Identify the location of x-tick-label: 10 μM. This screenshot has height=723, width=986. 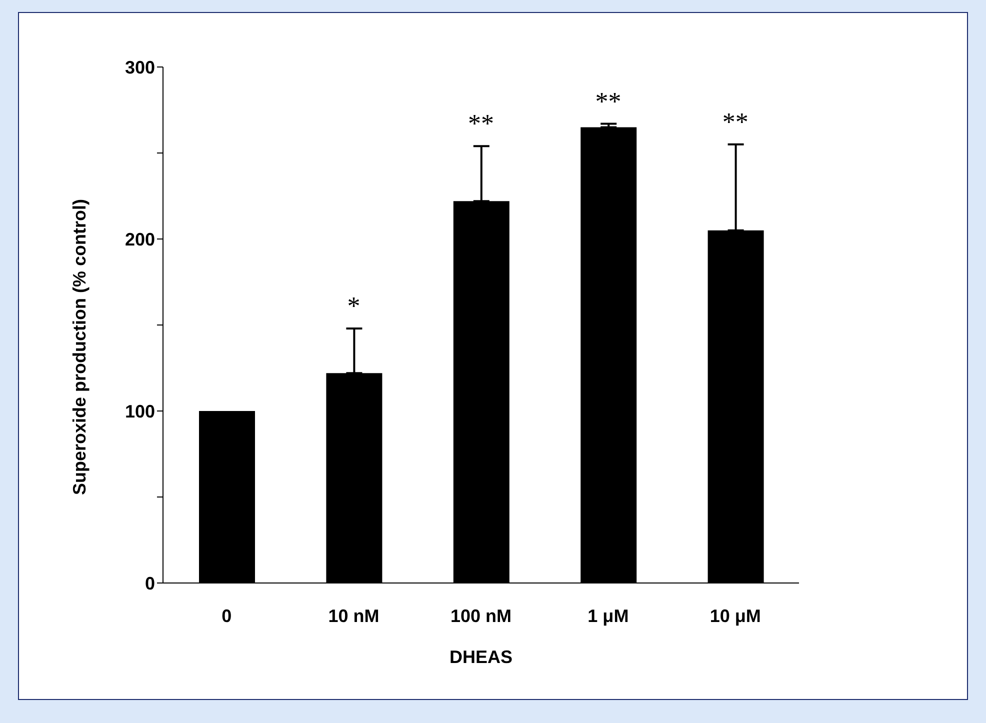
(735, 616).